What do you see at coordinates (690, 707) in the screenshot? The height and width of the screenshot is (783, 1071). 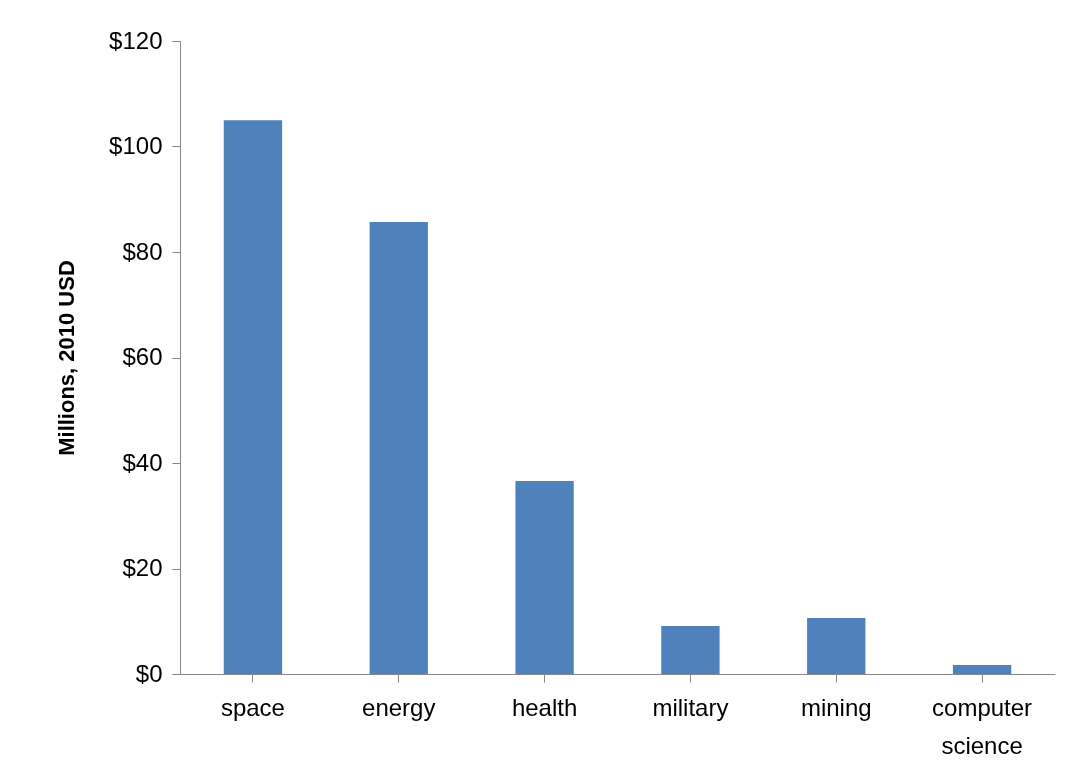 I see `x-tick-label: military` at bounding box center [690, 707].